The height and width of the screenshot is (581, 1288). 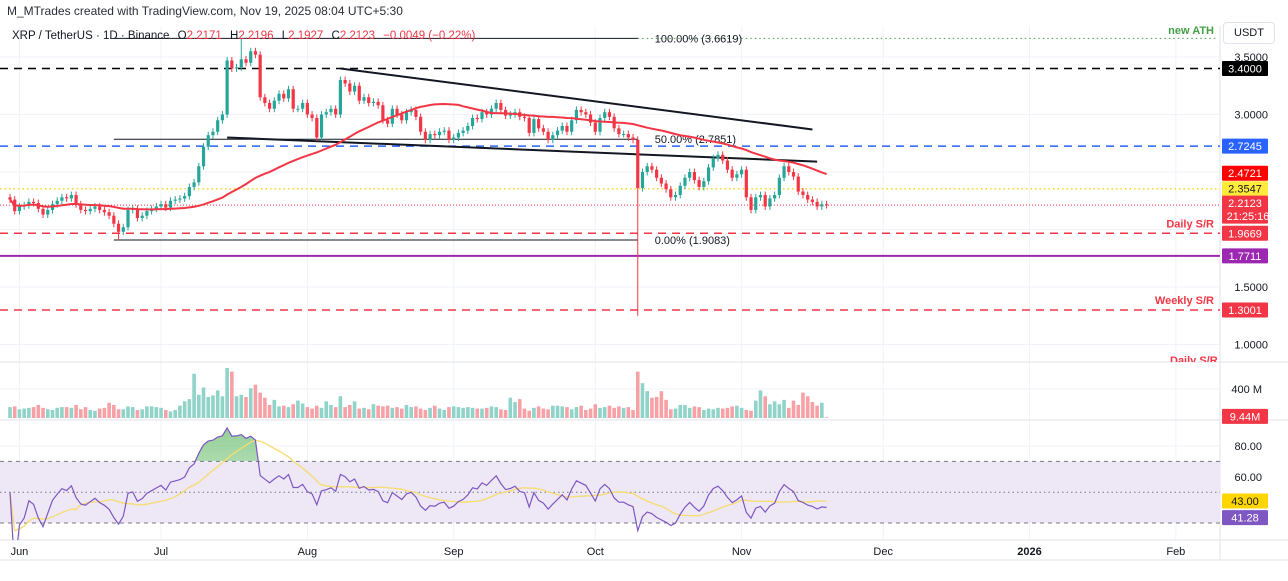 I want to click on price-tag-1.9669: 1.9669, so click(x=1245, y=234).